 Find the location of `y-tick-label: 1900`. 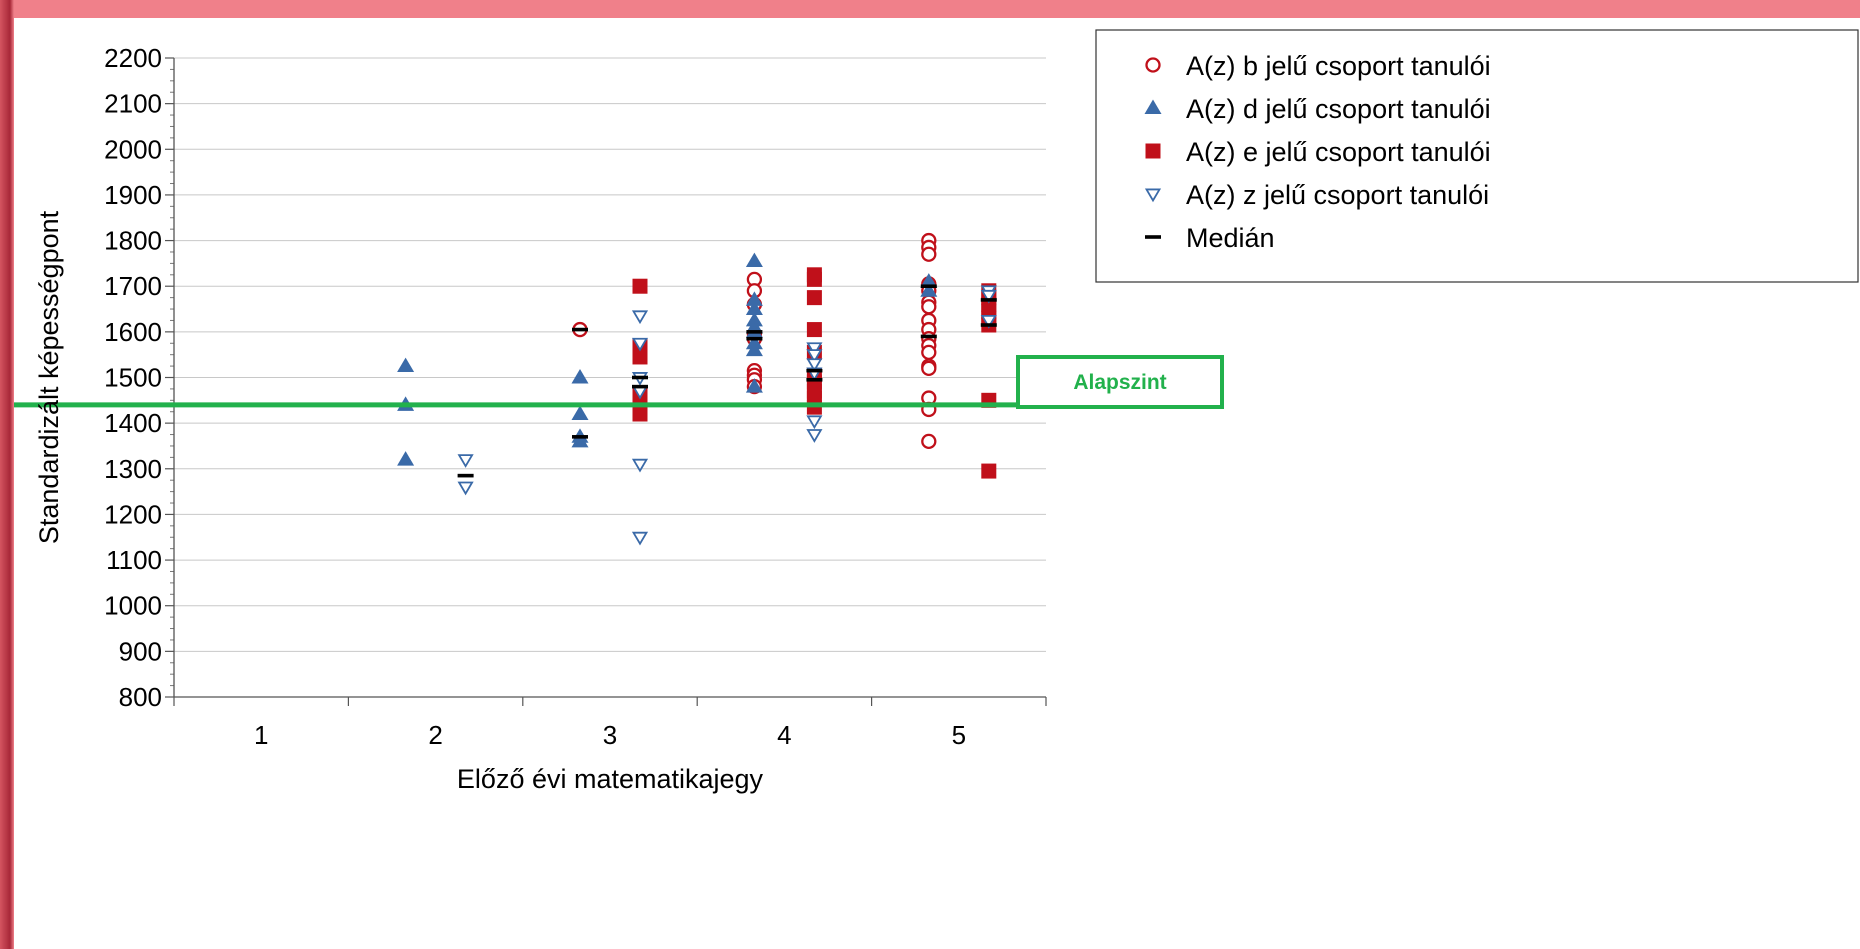

y-tick-label: 1900 is located at coordinates (133, 195).